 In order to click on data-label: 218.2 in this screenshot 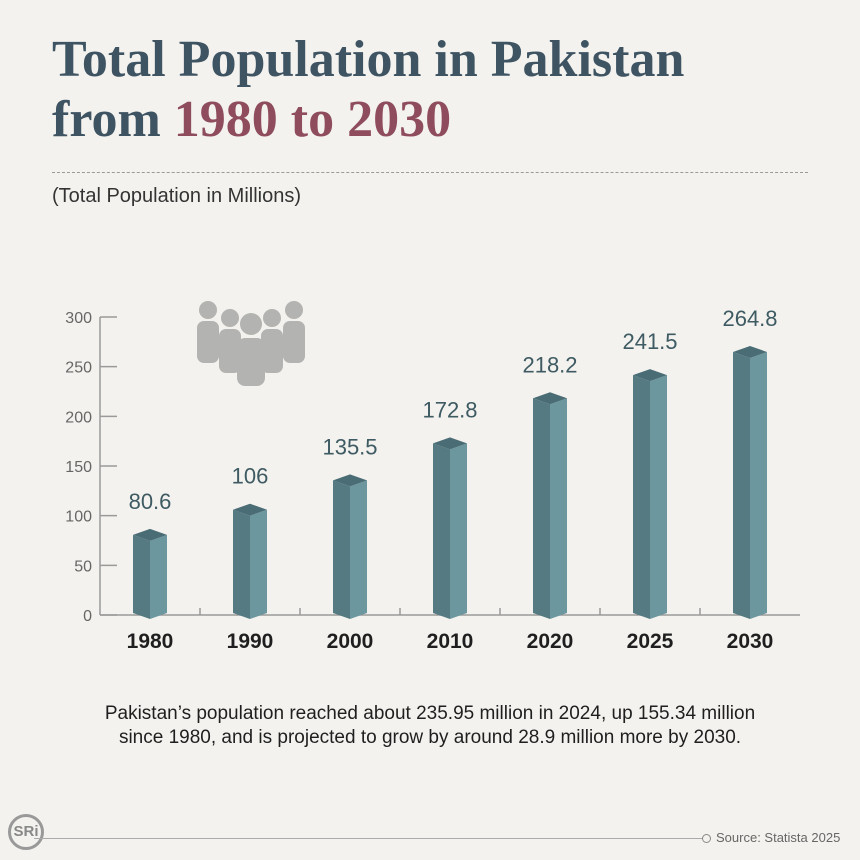, I will do `click(549, 364)`.